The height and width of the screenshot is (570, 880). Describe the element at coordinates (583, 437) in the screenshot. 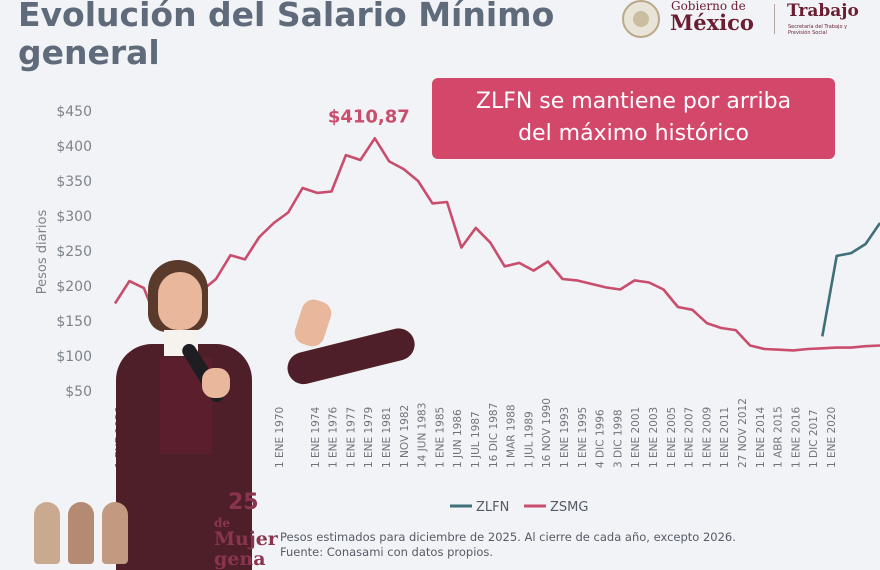

I see `x-tick-label: 1 ENE 1995` at that location.